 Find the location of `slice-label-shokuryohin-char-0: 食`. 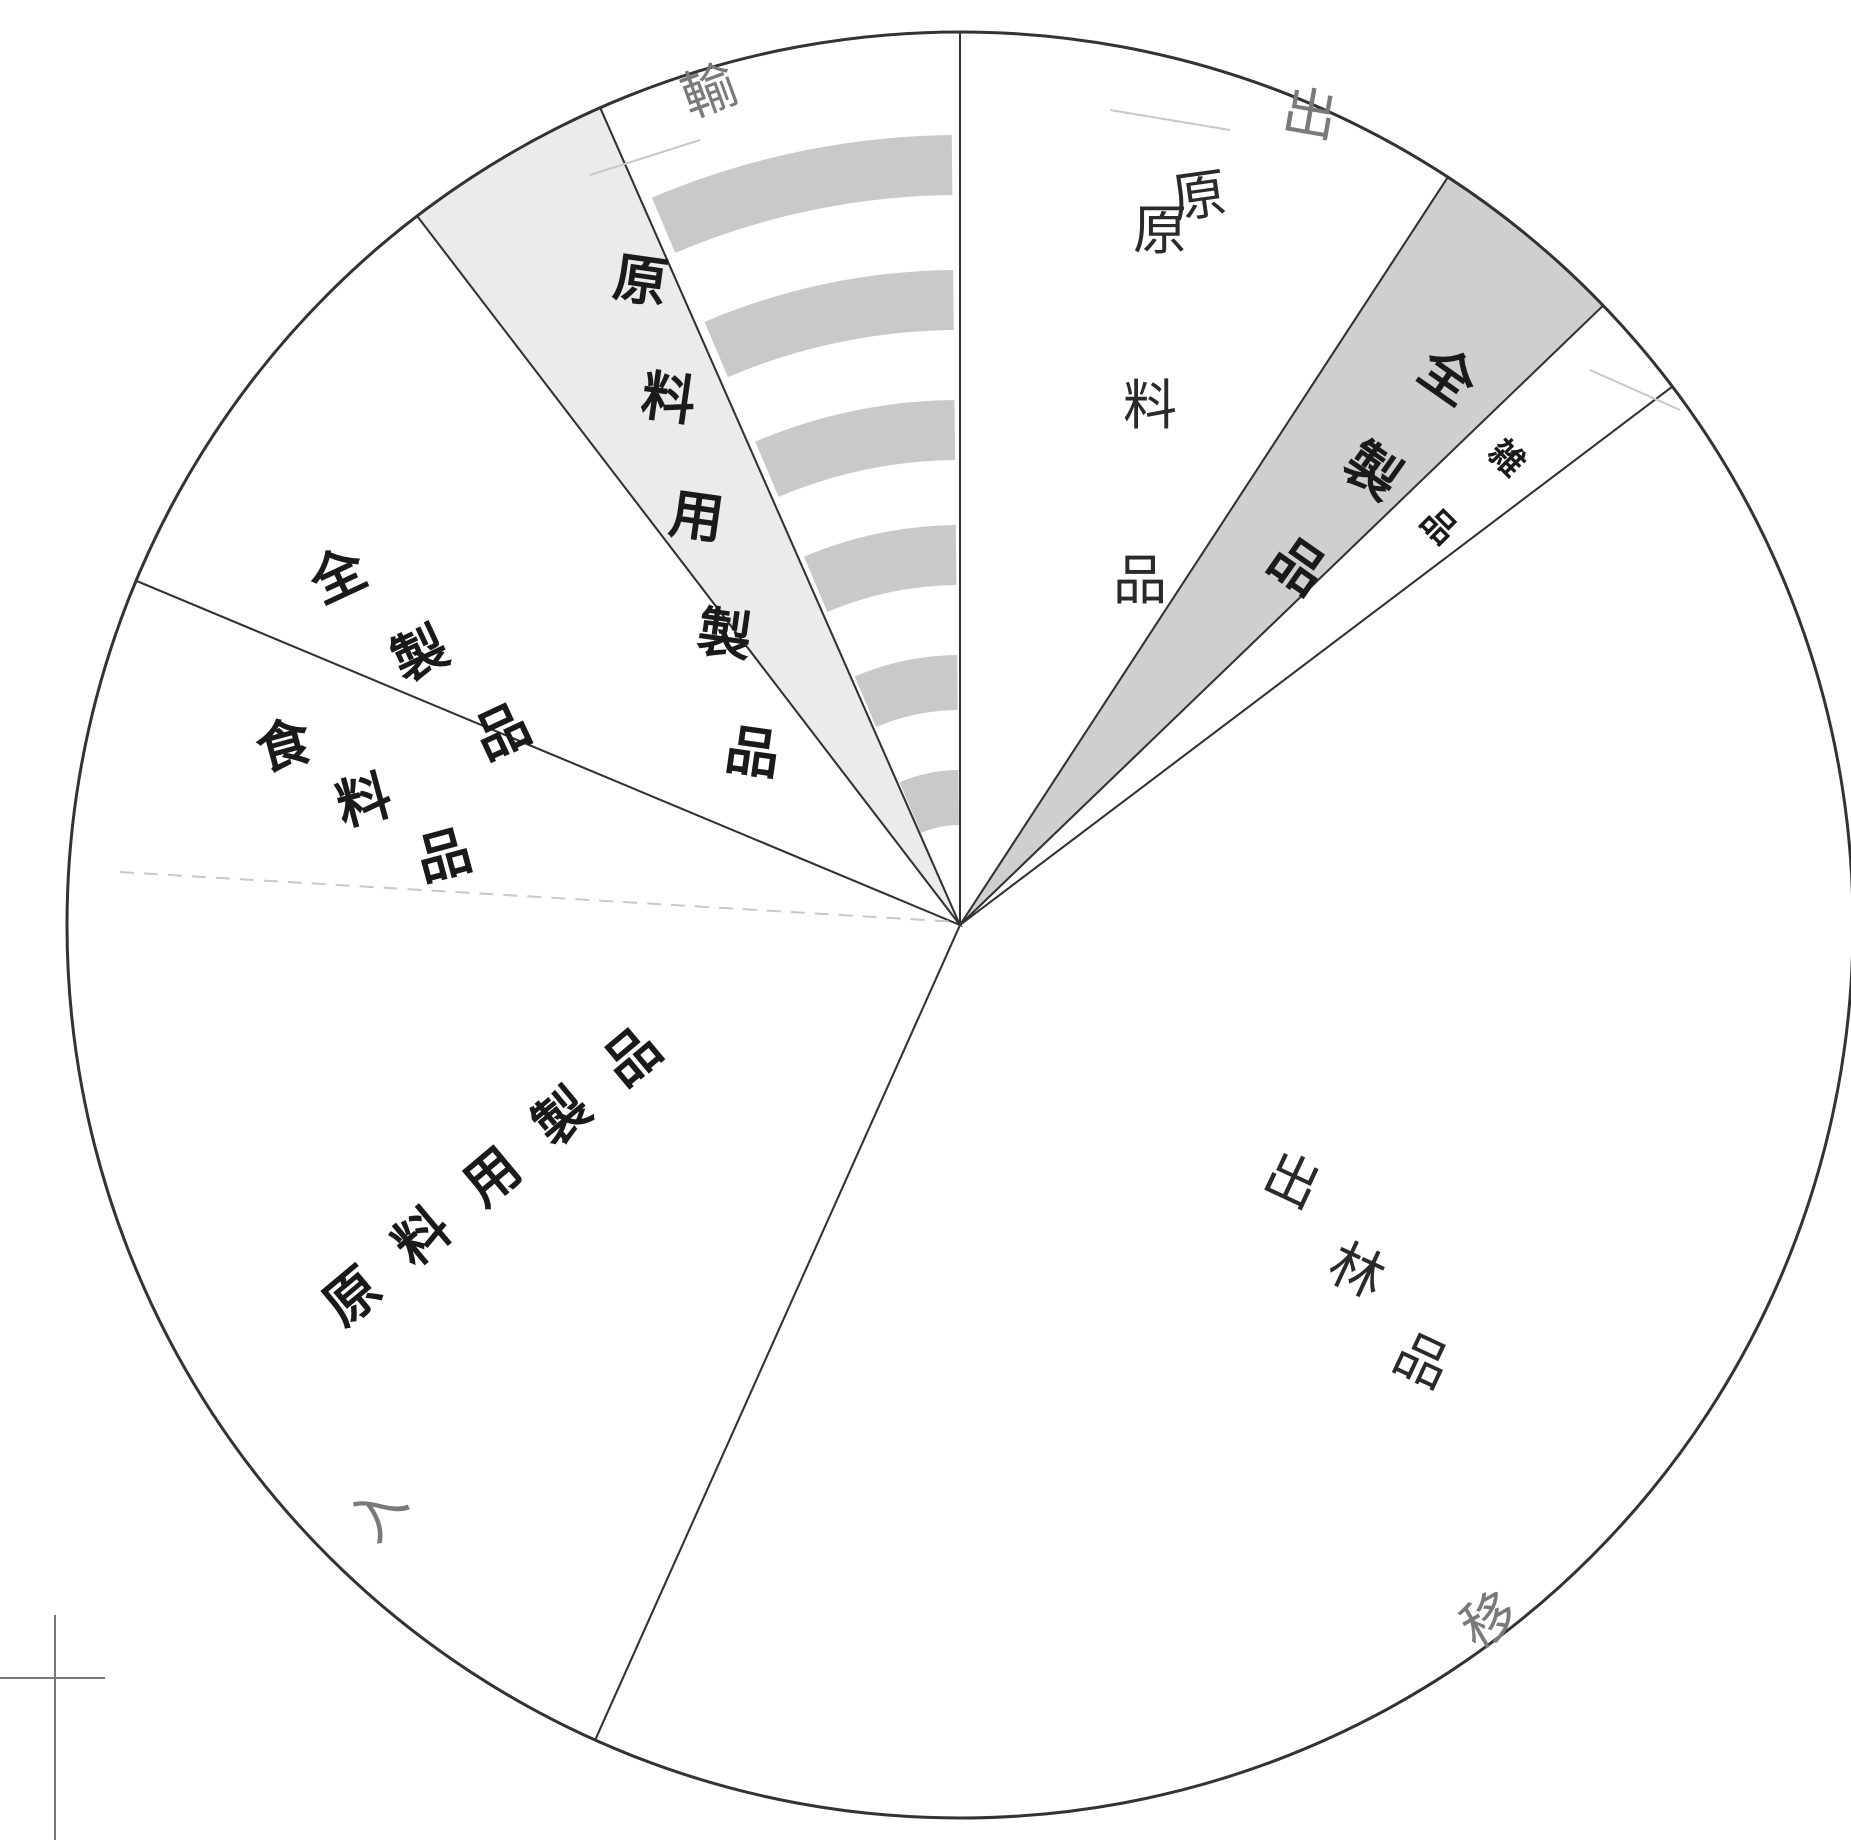

slice-label-shokuryohin-char-0: 食 is located at coordinates (284, 745).